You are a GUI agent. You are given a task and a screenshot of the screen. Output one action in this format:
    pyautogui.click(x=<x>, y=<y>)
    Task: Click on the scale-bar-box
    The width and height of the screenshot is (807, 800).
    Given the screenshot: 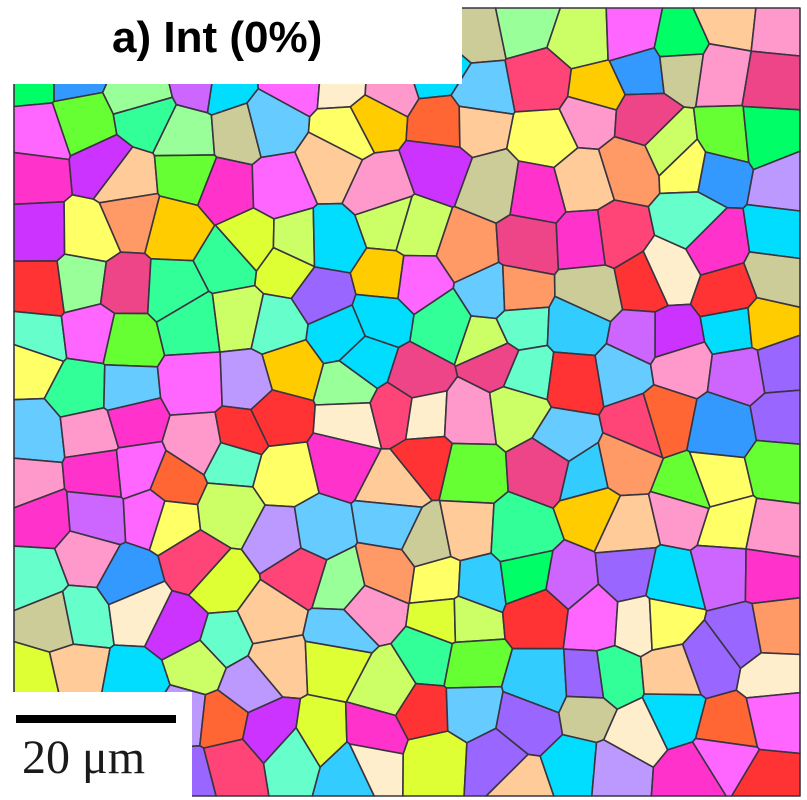 What is the action you would take?
    pyautogui.click(x=96, y=746)
    